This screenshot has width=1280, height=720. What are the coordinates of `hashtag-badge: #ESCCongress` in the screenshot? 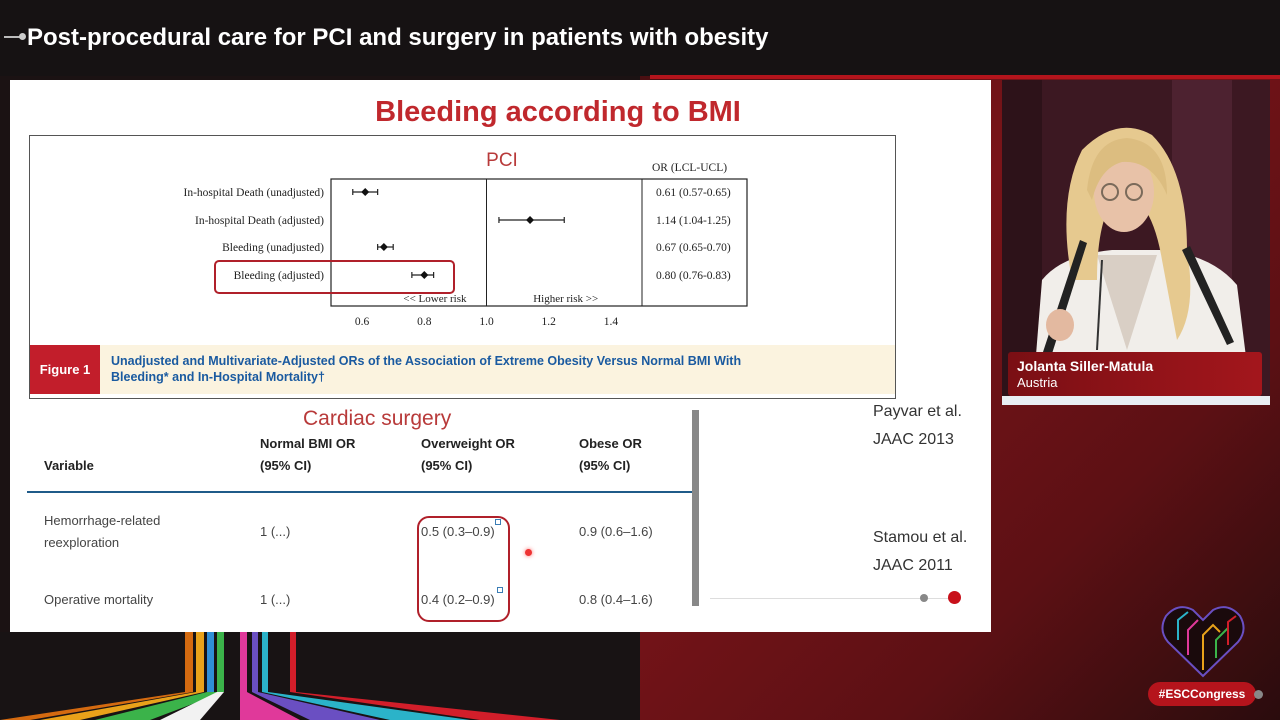 It's located at (1202, 694).